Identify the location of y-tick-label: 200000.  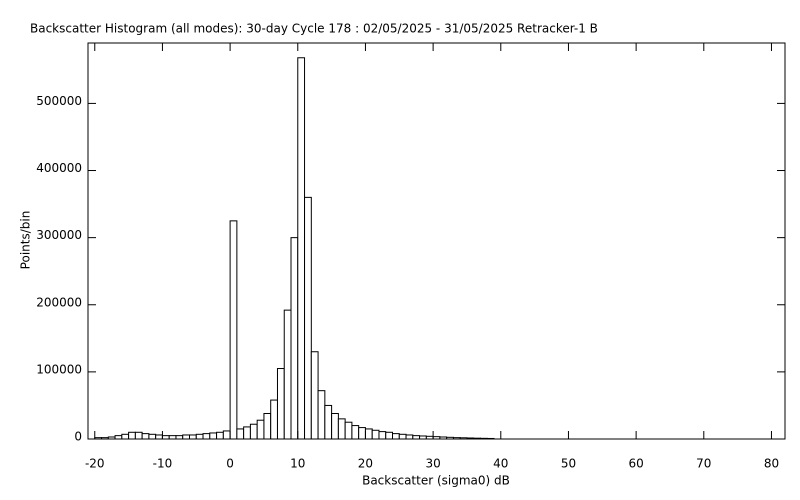
(59, 302).